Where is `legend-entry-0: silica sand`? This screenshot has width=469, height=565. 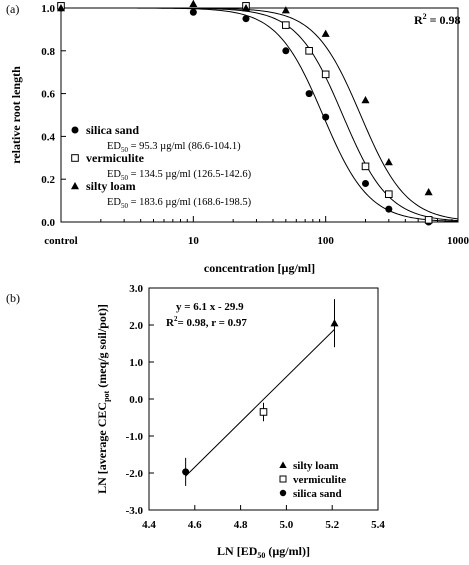
legend-entry-0: silica sand is located at coordinates (112, 130).